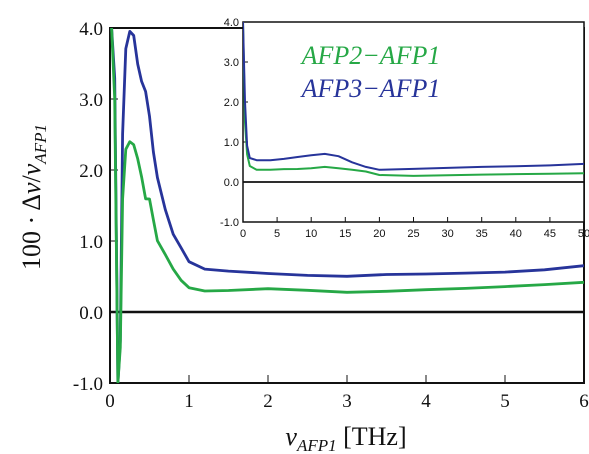 The image size is (589, 454). I want to click on inset-x-tick-label: 30, so click(447, 234).